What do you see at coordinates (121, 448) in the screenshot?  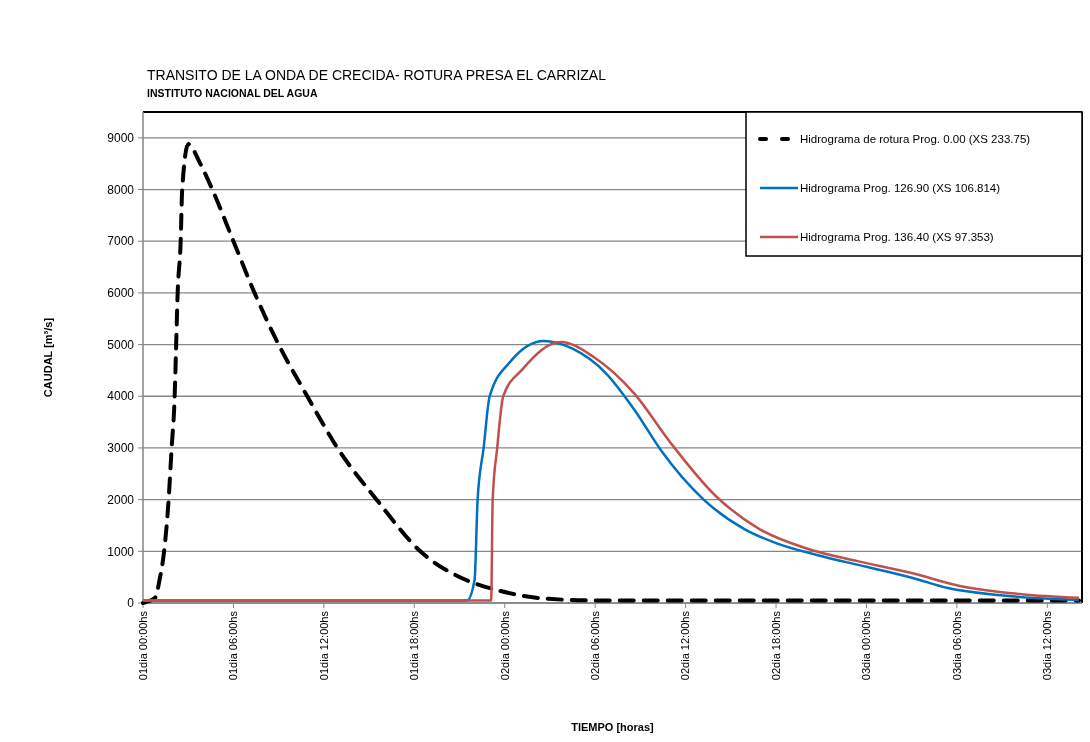 I see `y-tick-label: 3000` at bounding box center [121, 448].